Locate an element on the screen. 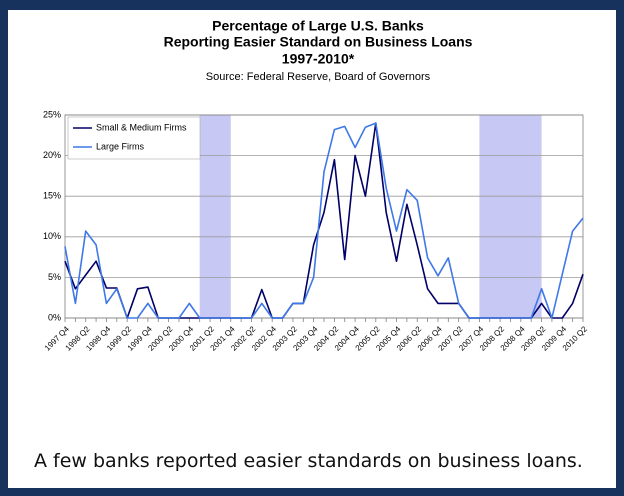 The height and width of the screenshot is (496, 624). y-tick-label: 0% is located at coordinates (54, 317).